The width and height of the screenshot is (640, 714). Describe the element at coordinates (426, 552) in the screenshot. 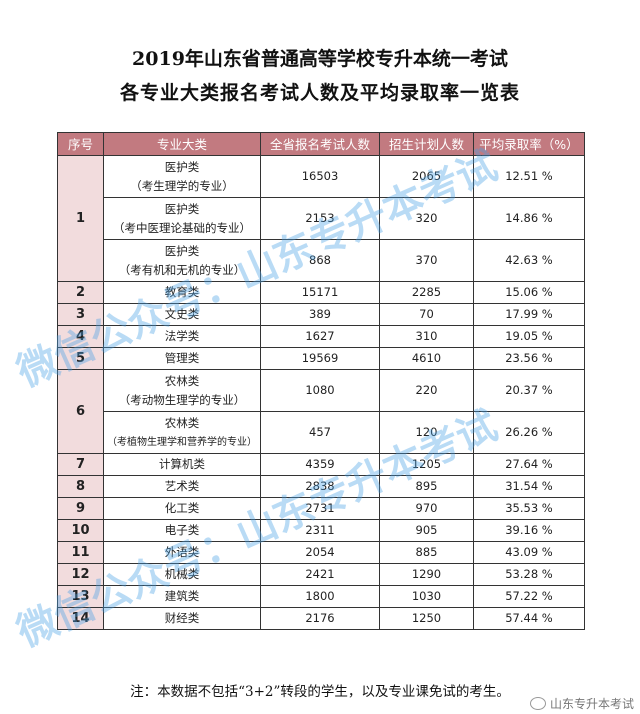

I see `plan-cell: 885` at that location.